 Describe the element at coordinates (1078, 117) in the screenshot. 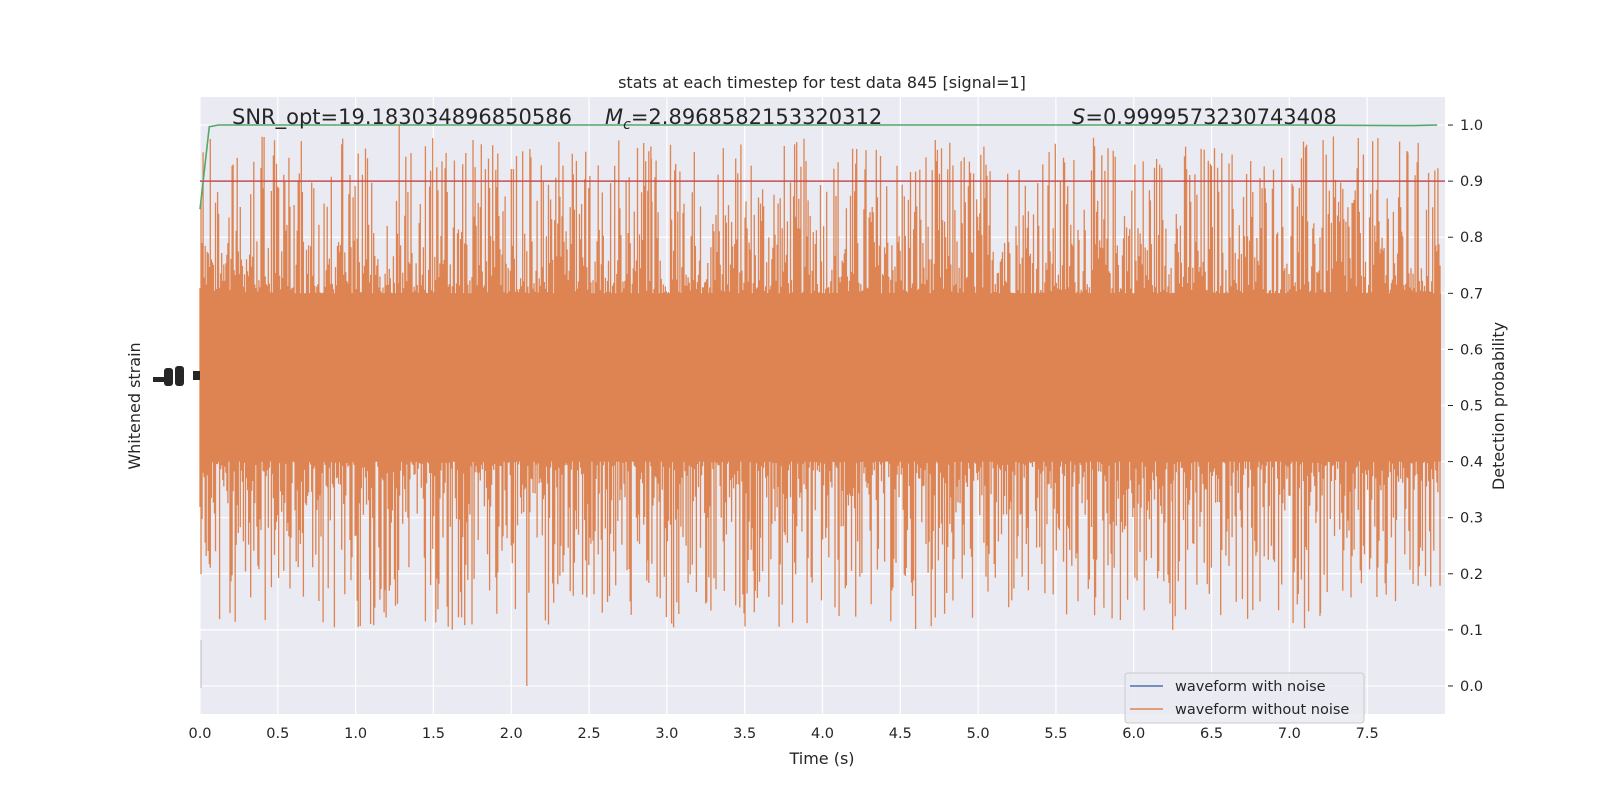

I see `s-symbol: S` at that location.